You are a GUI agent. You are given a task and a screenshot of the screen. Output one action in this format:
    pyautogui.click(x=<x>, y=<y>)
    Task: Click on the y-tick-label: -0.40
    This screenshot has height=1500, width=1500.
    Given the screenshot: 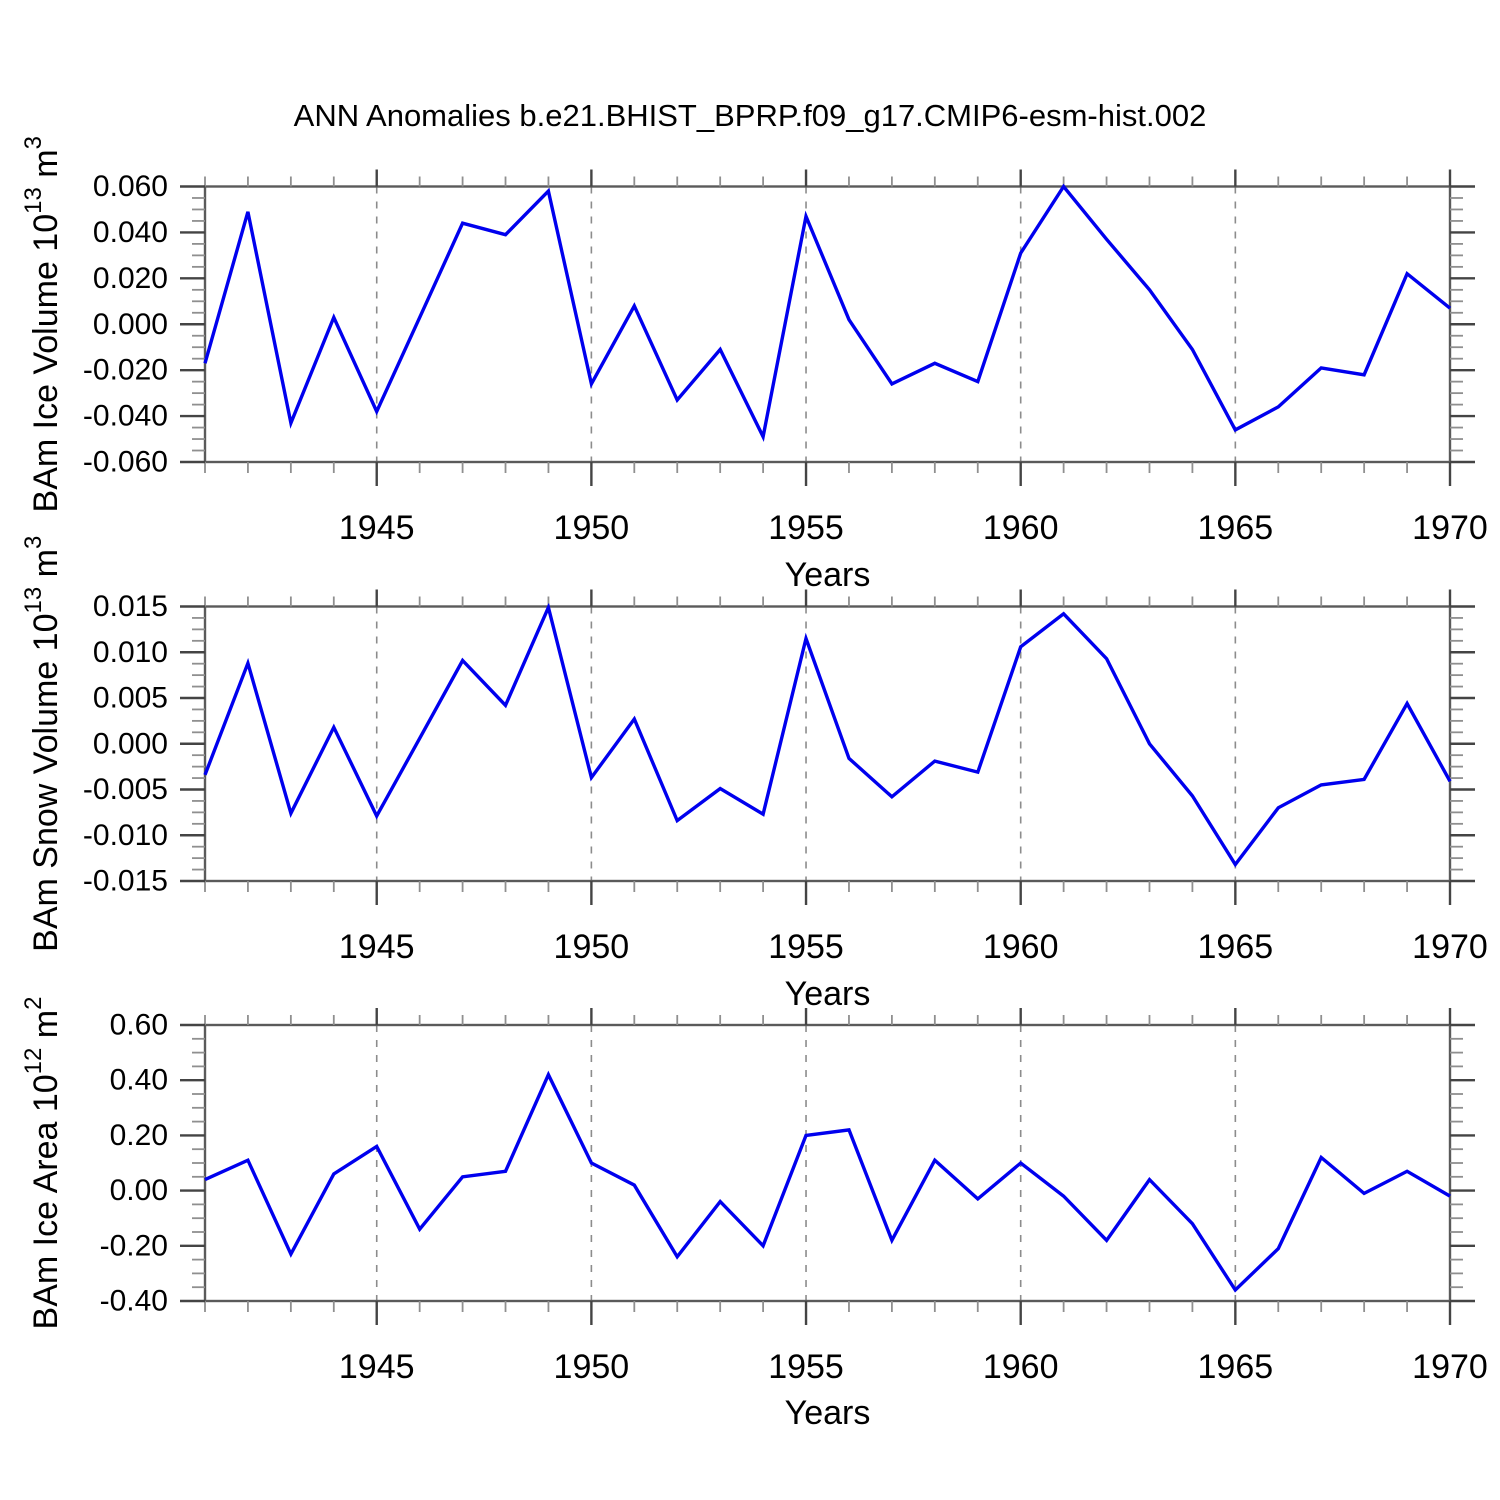 What is the action you would take?
    pyautogui.click(x=134, y=1301)
    